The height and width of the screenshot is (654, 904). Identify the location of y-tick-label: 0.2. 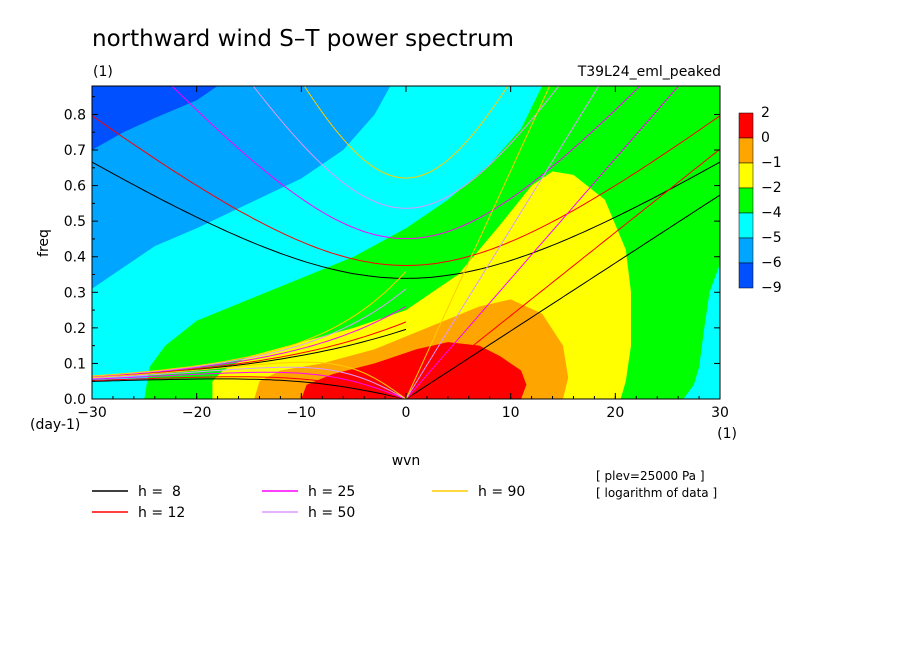
(75, 329).